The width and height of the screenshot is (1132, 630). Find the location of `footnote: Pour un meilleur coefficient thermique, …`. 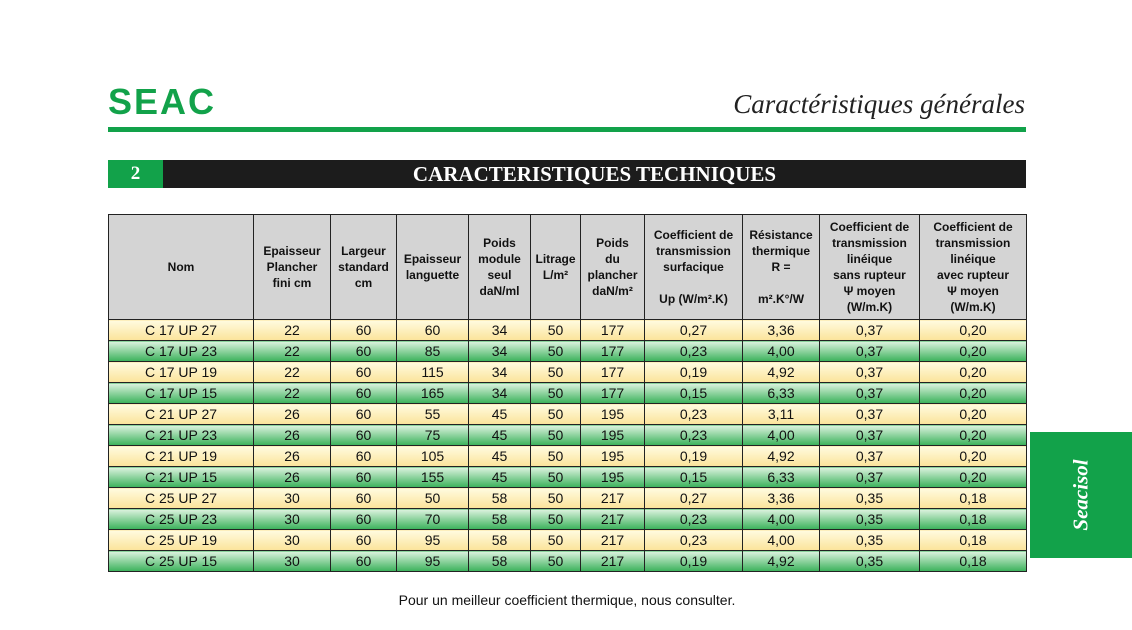

footnote: Pour un meilleur coefficient thermique, … is located at coordinates (567, 600).